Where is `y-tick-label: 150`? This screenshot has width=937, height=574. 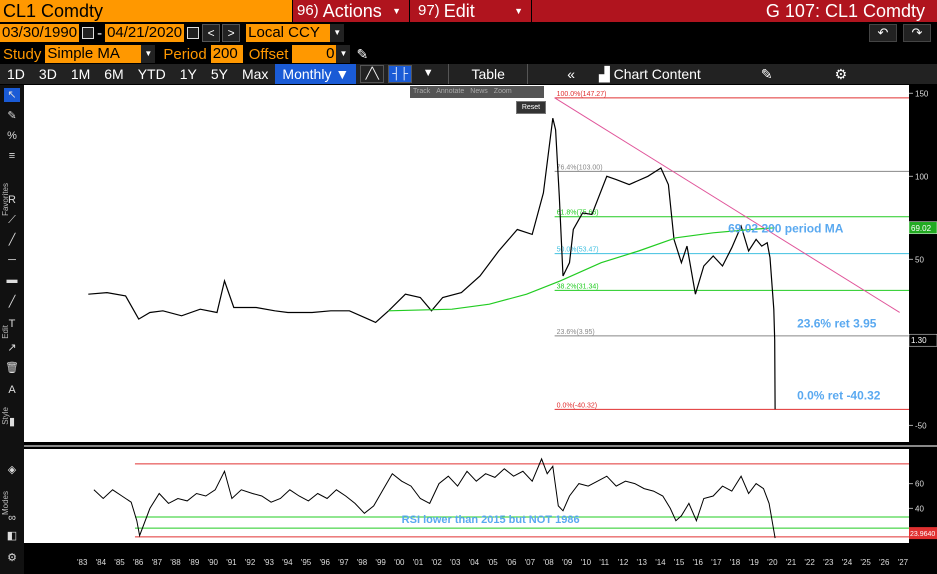 y-tick-label: 150 is located at coordinates (922, 93).